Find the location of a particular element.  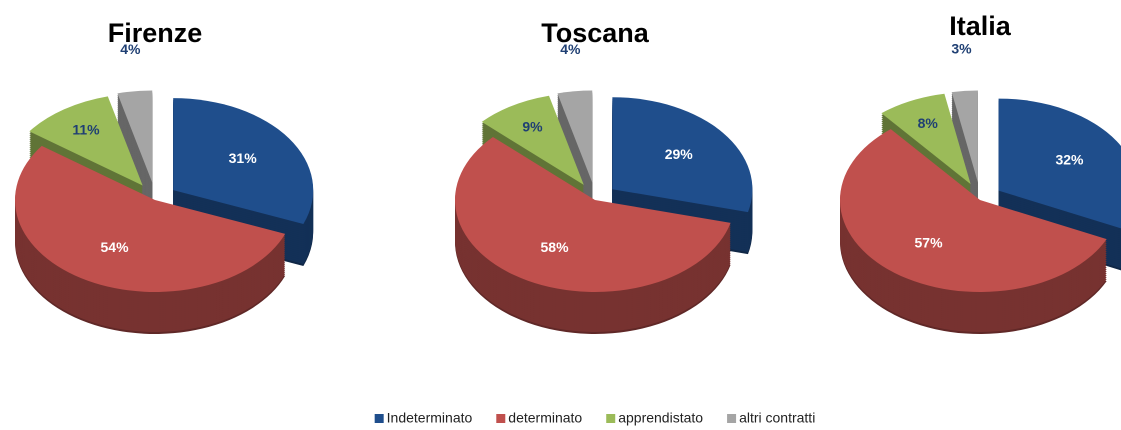

chart-title: Italia is located at coordinates (980, 26).